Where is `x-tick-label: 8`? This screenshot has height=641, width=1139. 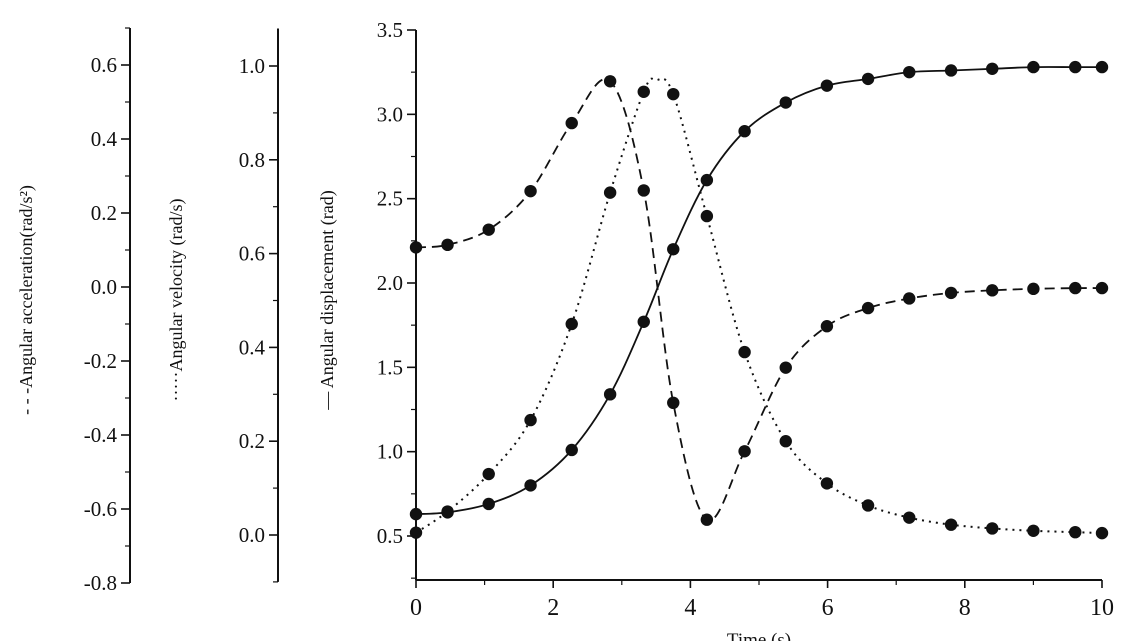 x-tick-label: 8 is located at coordinates (965, 608).